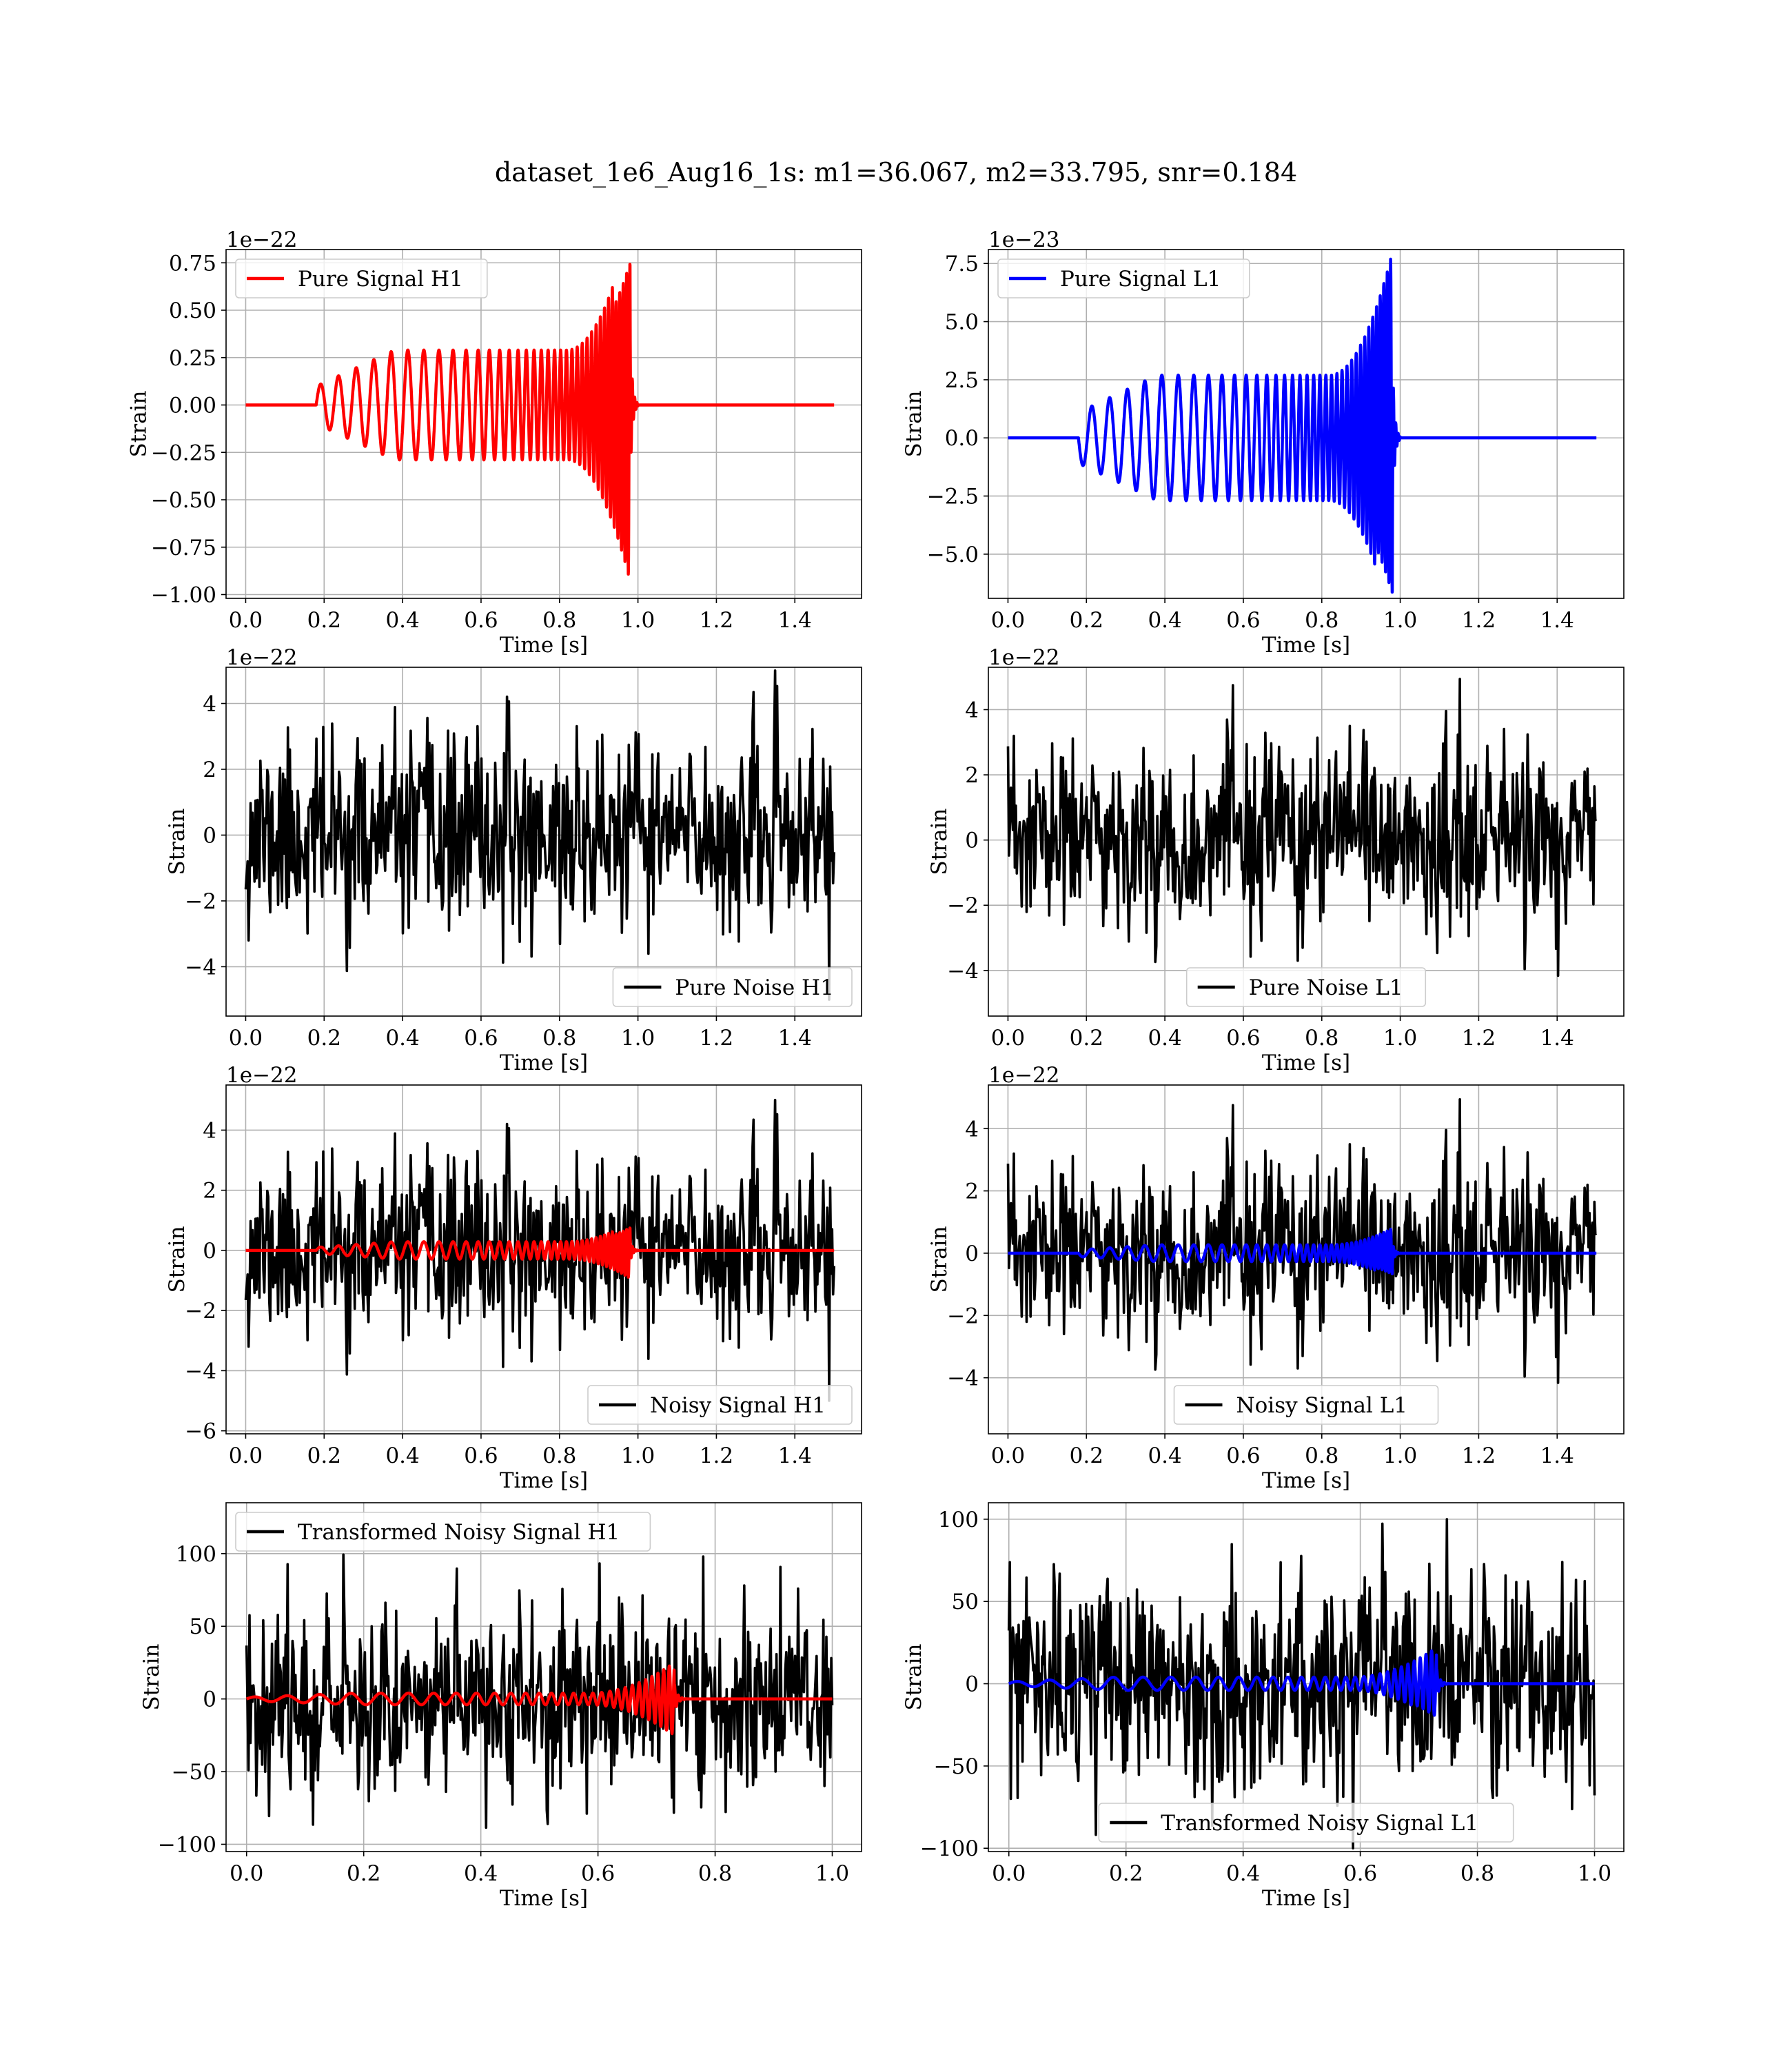  What do you see at coordinates (183, 595) in the screenshot?
I see `y-tick-label: −1.00` at bounding box center [183, 595].